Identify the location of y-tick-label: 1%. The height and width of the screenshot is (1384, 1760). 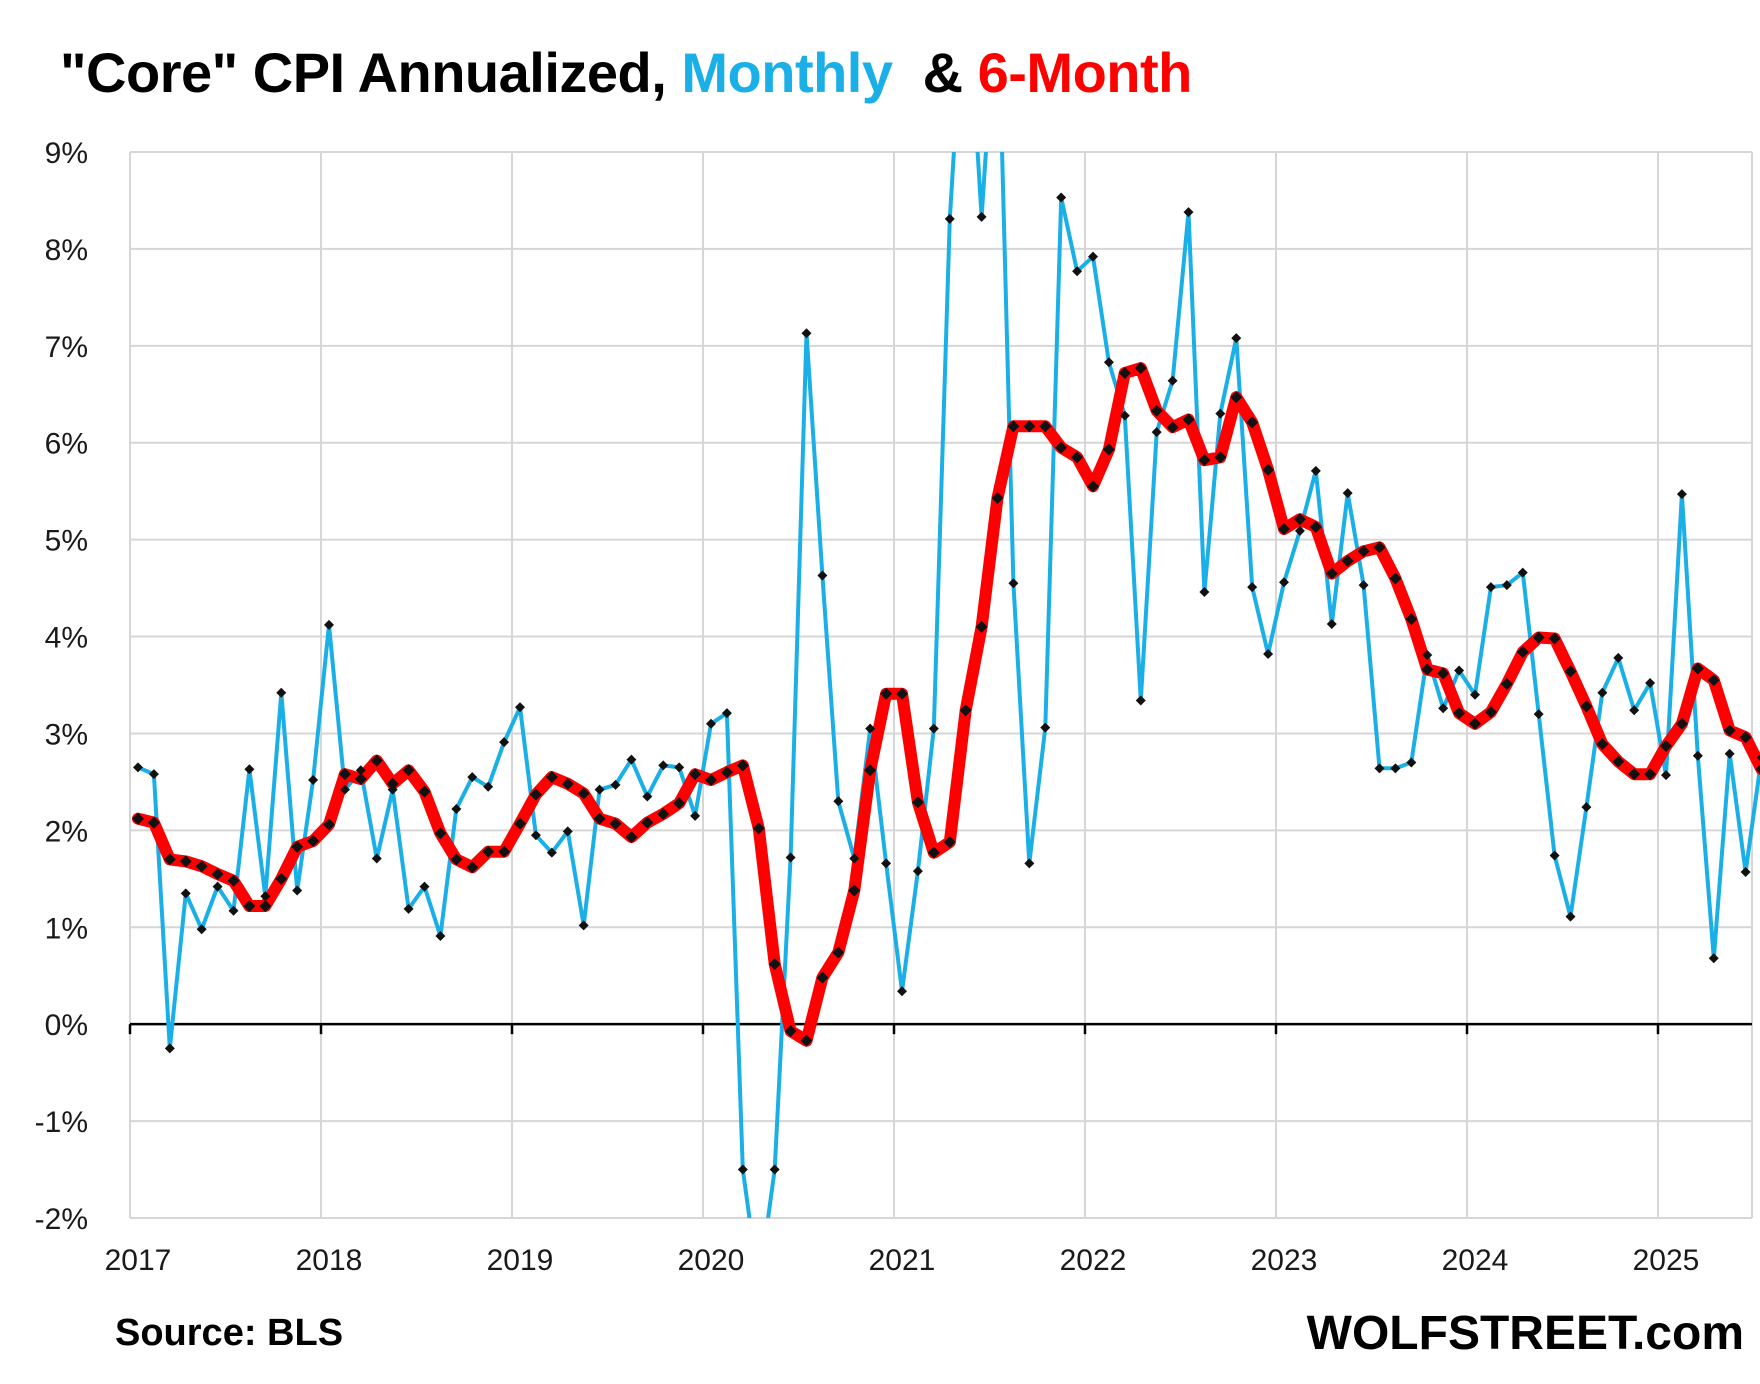
(66, 928).